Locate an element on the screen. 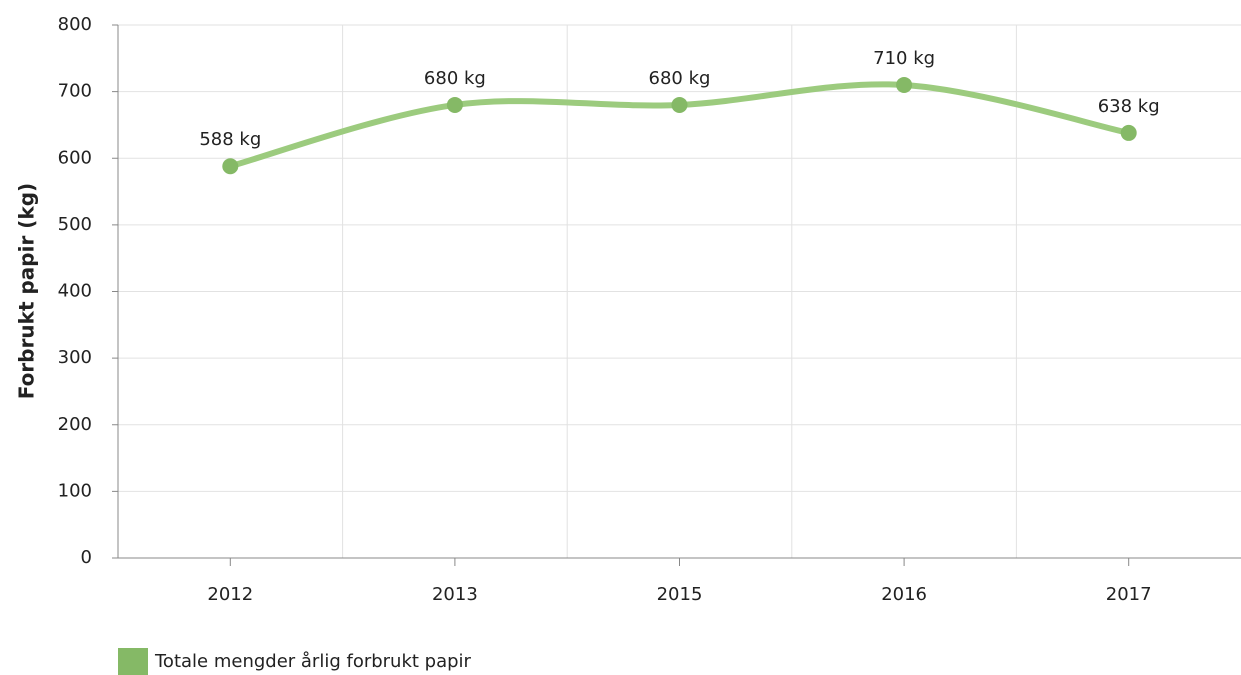 The height and width of the screenshot is (675, 1241). x-tick-label: 2013 is located at coordinates (455, 594).